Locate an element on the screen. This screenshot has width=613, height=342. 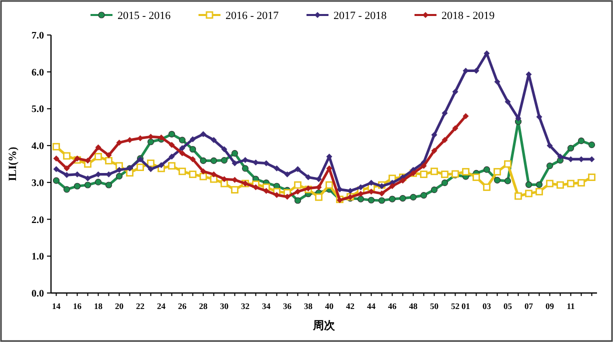
y-tick-label: 1.0 is located at coordinates (38, 257).